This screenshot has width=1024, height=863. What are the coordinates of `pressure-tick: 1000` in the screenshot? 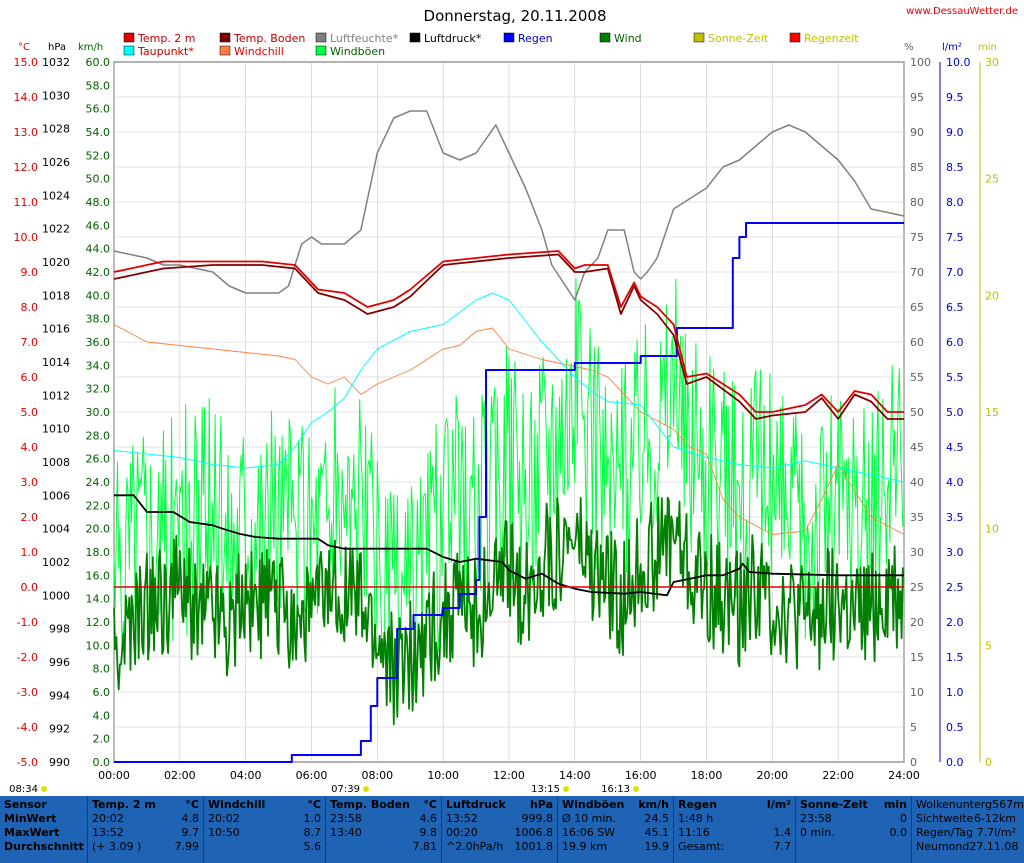 It's located at (56, 595).